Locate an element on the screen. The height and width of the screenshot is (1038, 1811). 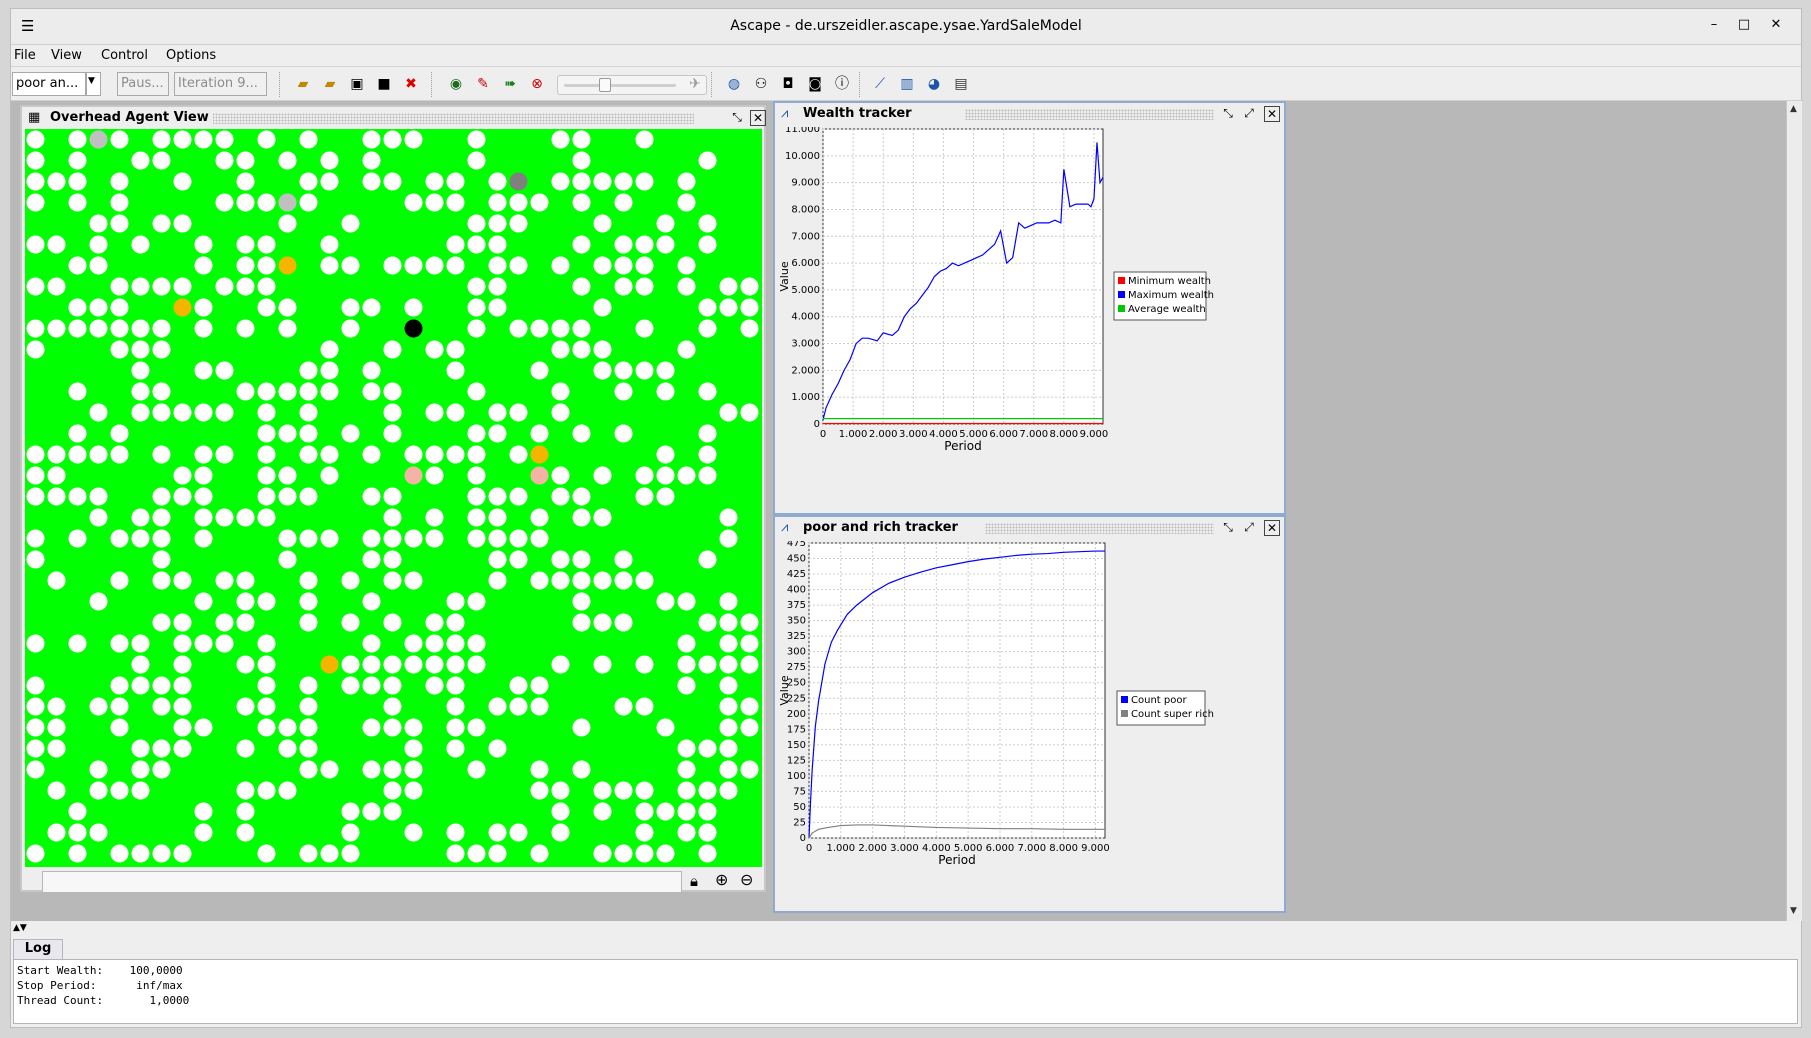
close-icon: ✕ is located at coordinates (1776, 24).